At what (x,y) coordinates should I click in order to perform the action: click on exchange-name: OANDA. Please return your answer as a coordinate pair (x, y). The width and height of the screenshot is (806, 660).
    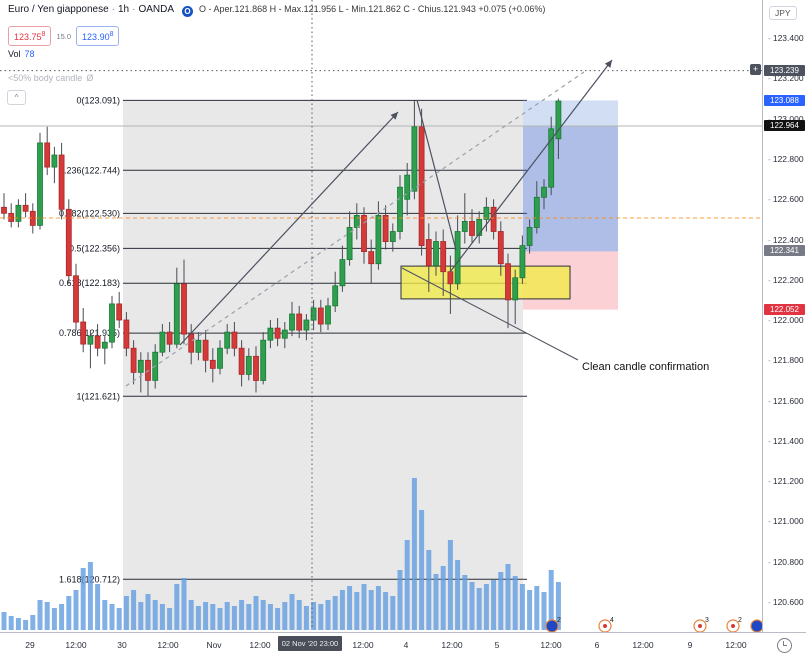
    Looking at the image, I should click on (156, 9).